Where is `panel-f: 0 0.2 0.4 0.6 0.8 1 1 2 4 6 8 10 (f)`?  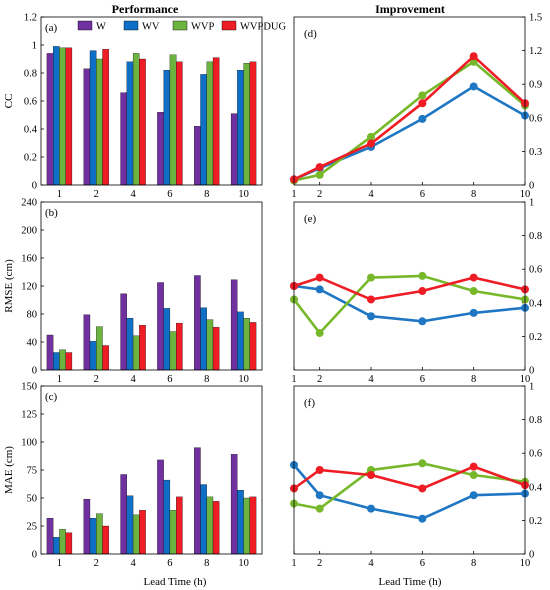 panel-f: 0 0.2 0.4 0.6 0.8 1 1 2 4 6 8 10 (f) is located at coordinates (416, 475).